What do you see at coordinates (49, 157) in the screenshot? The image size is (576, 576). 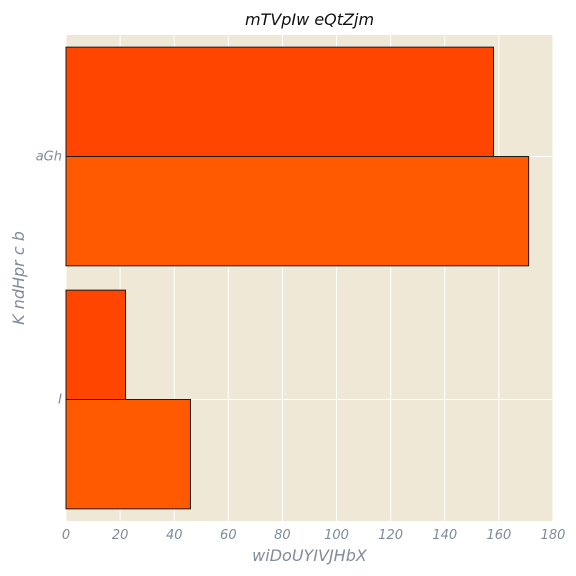 I see `y-tick-label: aGh` at bounding box center [49, 157].